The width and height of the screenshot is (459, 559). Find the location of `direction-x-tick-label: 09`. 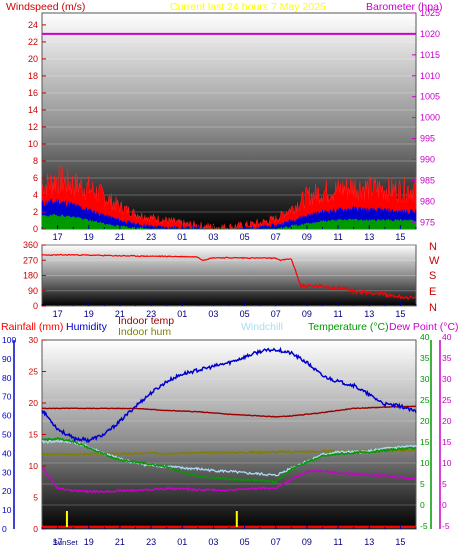

direction-x-tick-label: 09 is located at coordinates (307, 314).